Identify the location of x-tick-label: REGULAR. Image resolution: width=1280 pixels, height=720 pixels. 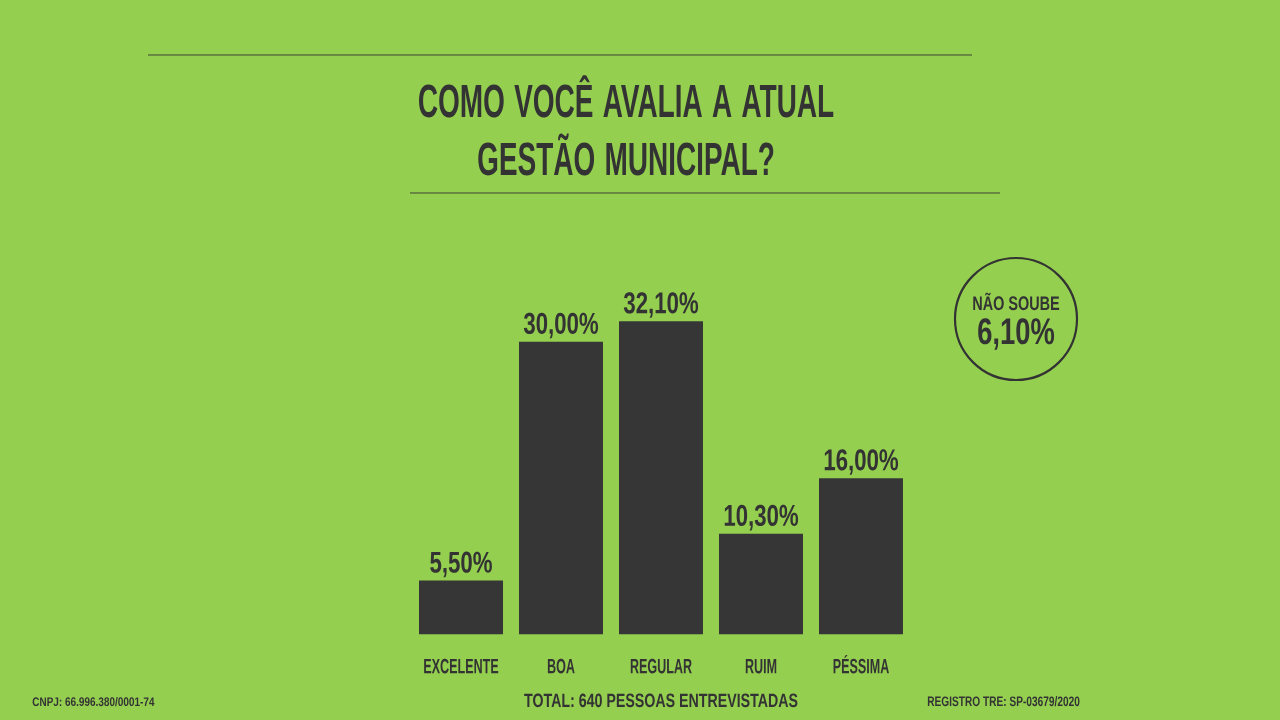
(661, 666).